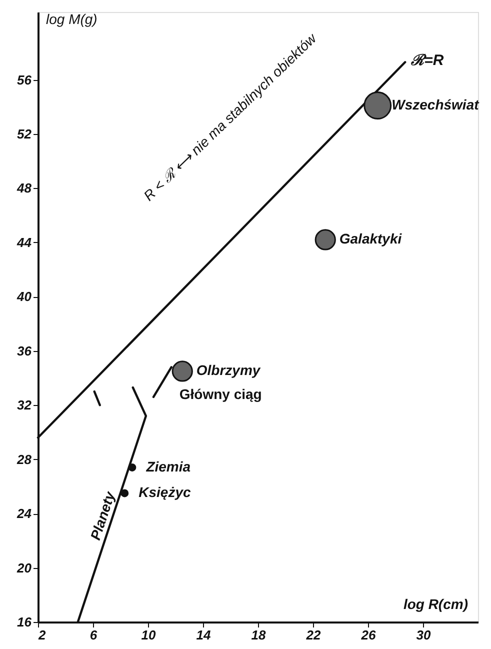 The image size is (491, 649). I want to click on y-tick-label: 28, so click(24, 459).